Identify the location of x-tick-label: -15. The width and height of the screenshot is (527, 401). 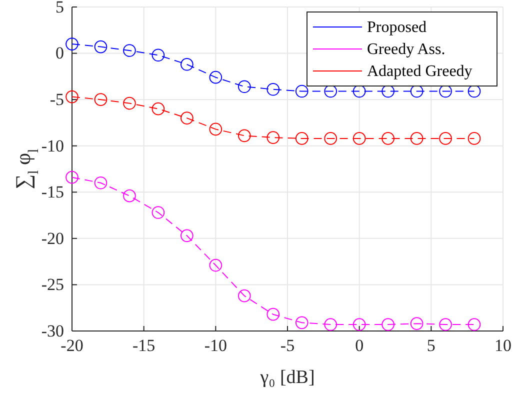
(144, 346).